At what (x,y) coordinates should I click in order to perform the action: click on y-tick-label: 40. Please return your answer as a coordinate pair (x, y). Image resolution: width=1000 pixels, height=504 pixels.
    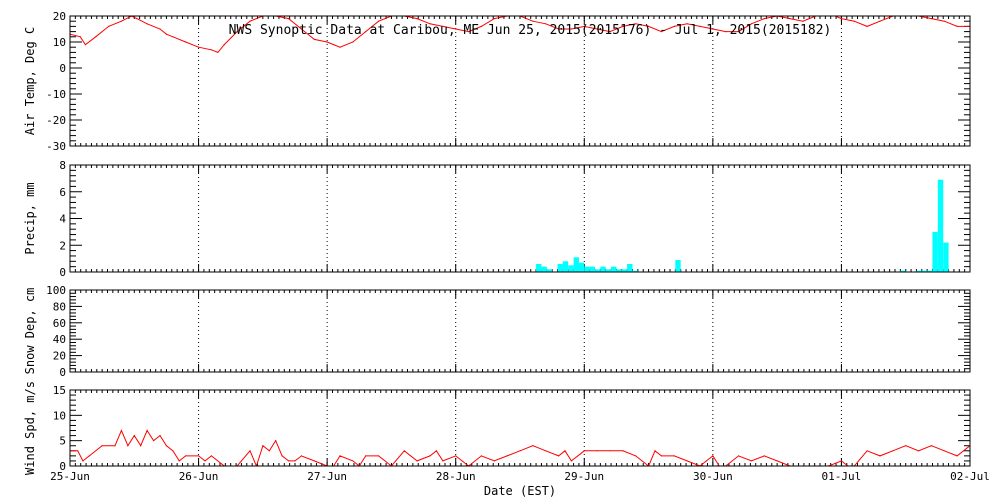
    Looking at the image, I should click on (59, 339).